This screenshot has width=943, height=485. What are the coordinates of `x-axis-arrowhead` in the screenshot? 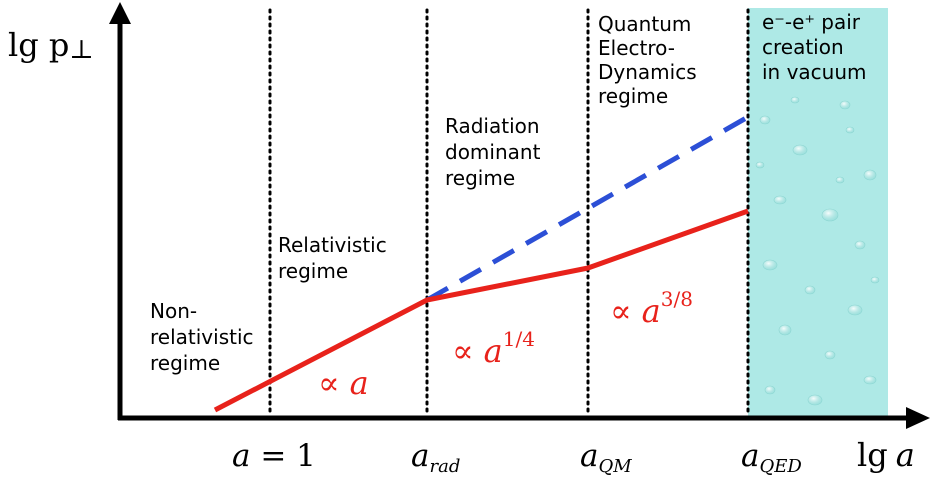 It's located at (918, 418).